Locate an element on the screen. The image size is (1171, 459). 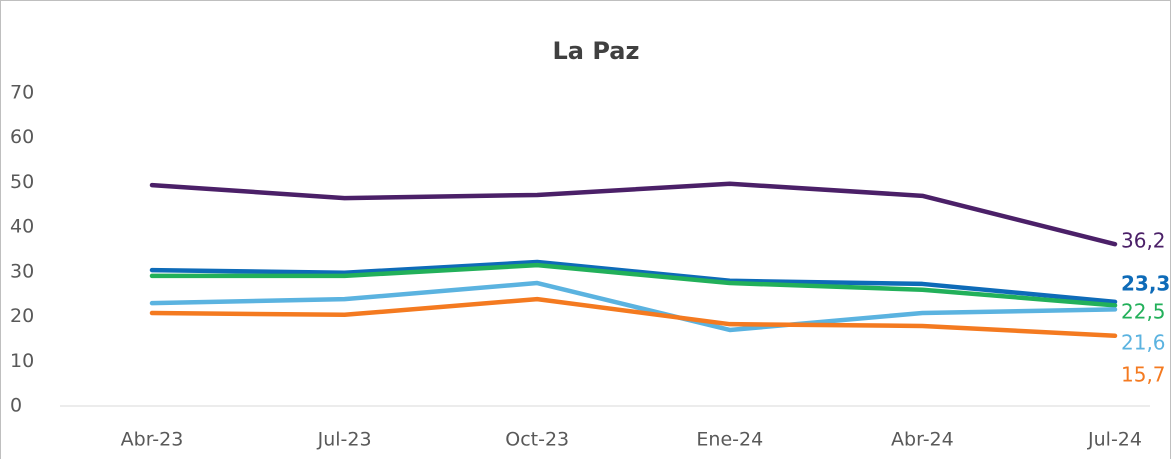
x-tick-label: Jul-23 is located at coordinates (344, 440).